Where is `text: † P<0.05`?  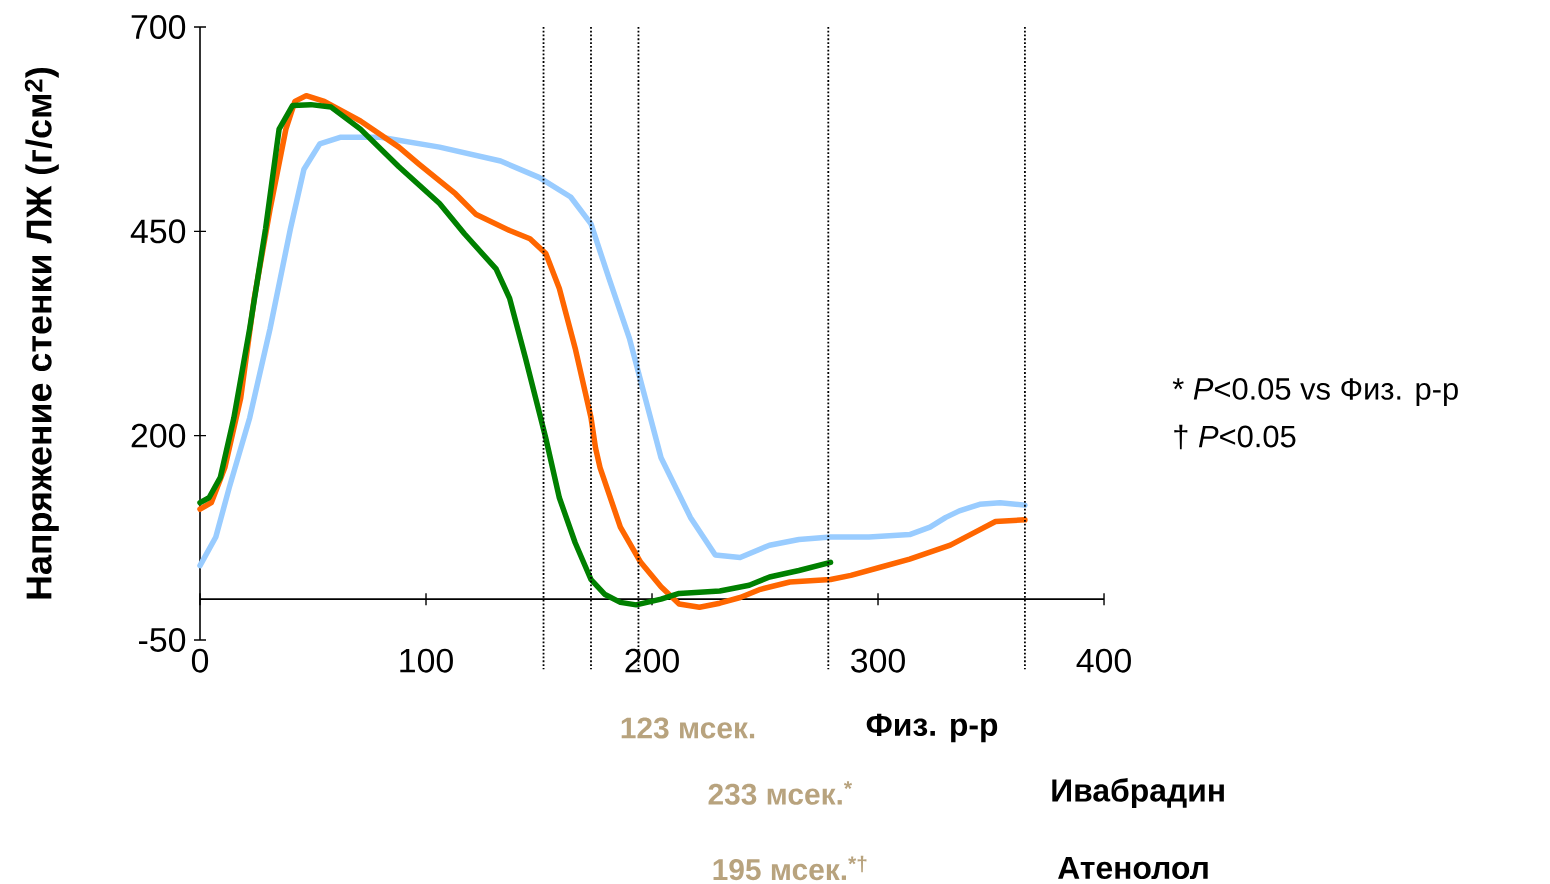
text: † P<0.05 is located at coordinates (1235, 437).